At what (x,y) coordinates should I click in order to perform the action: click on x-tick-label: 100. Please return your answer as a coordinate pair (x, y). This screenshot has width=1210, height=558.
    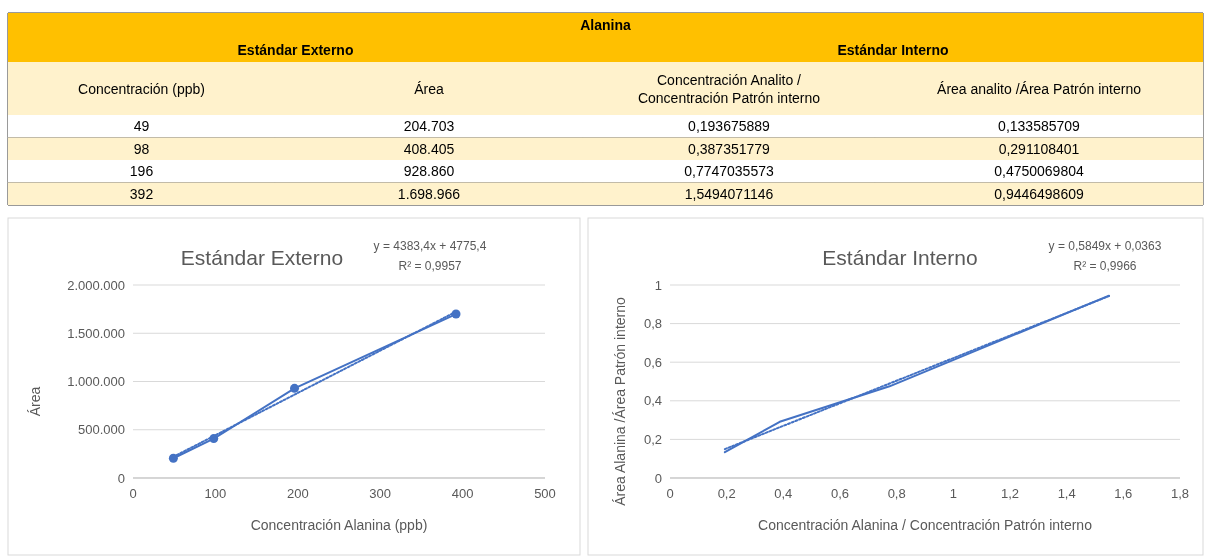
    Looking at the image, I should click on (215, 493).